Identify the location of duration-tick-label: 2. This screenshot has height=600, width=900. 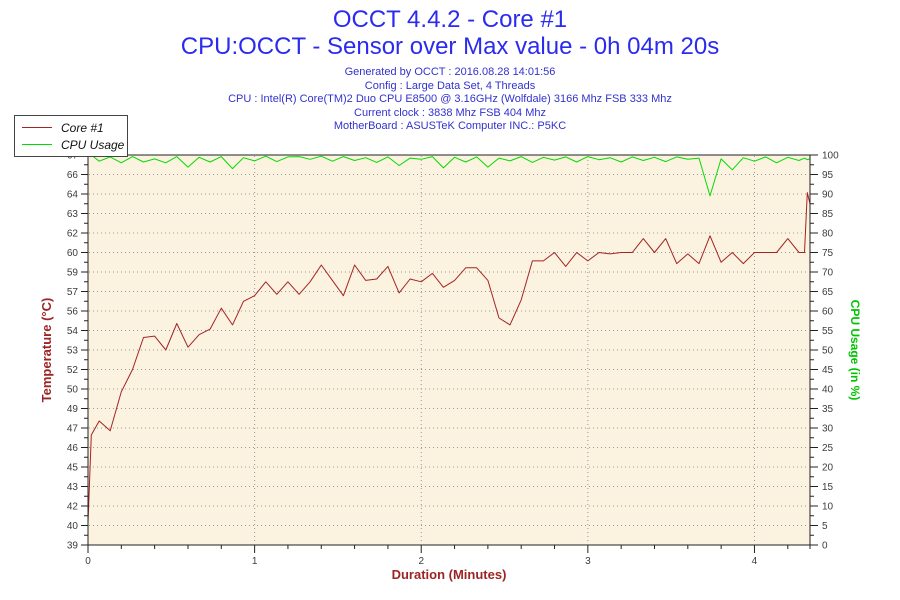
(421, 561).